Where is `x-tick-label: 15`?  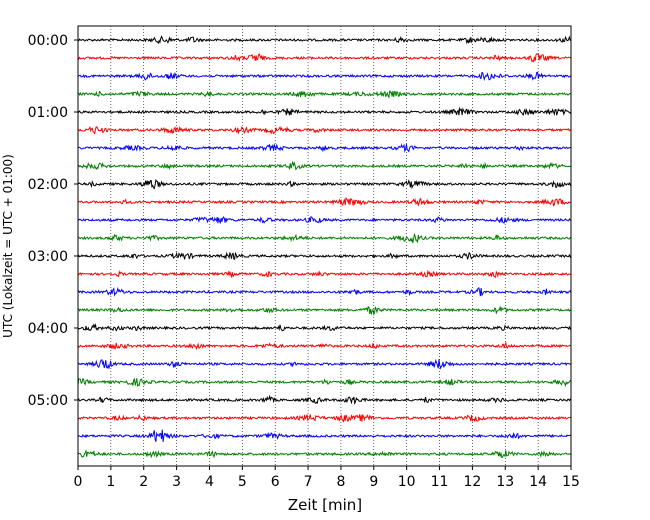
x-tick-label: 15 is located at coordinates (571, 482).